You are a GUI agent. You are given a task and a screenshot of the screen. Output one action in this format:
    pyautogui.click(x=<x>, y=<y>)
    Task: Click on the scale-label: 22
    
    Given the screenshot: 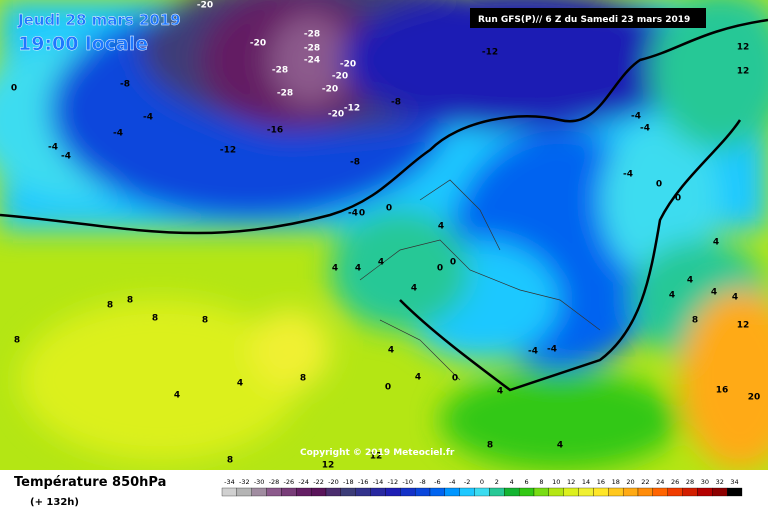 What is the action you would take?
    pyautogui.click(x=645, y=482)
    